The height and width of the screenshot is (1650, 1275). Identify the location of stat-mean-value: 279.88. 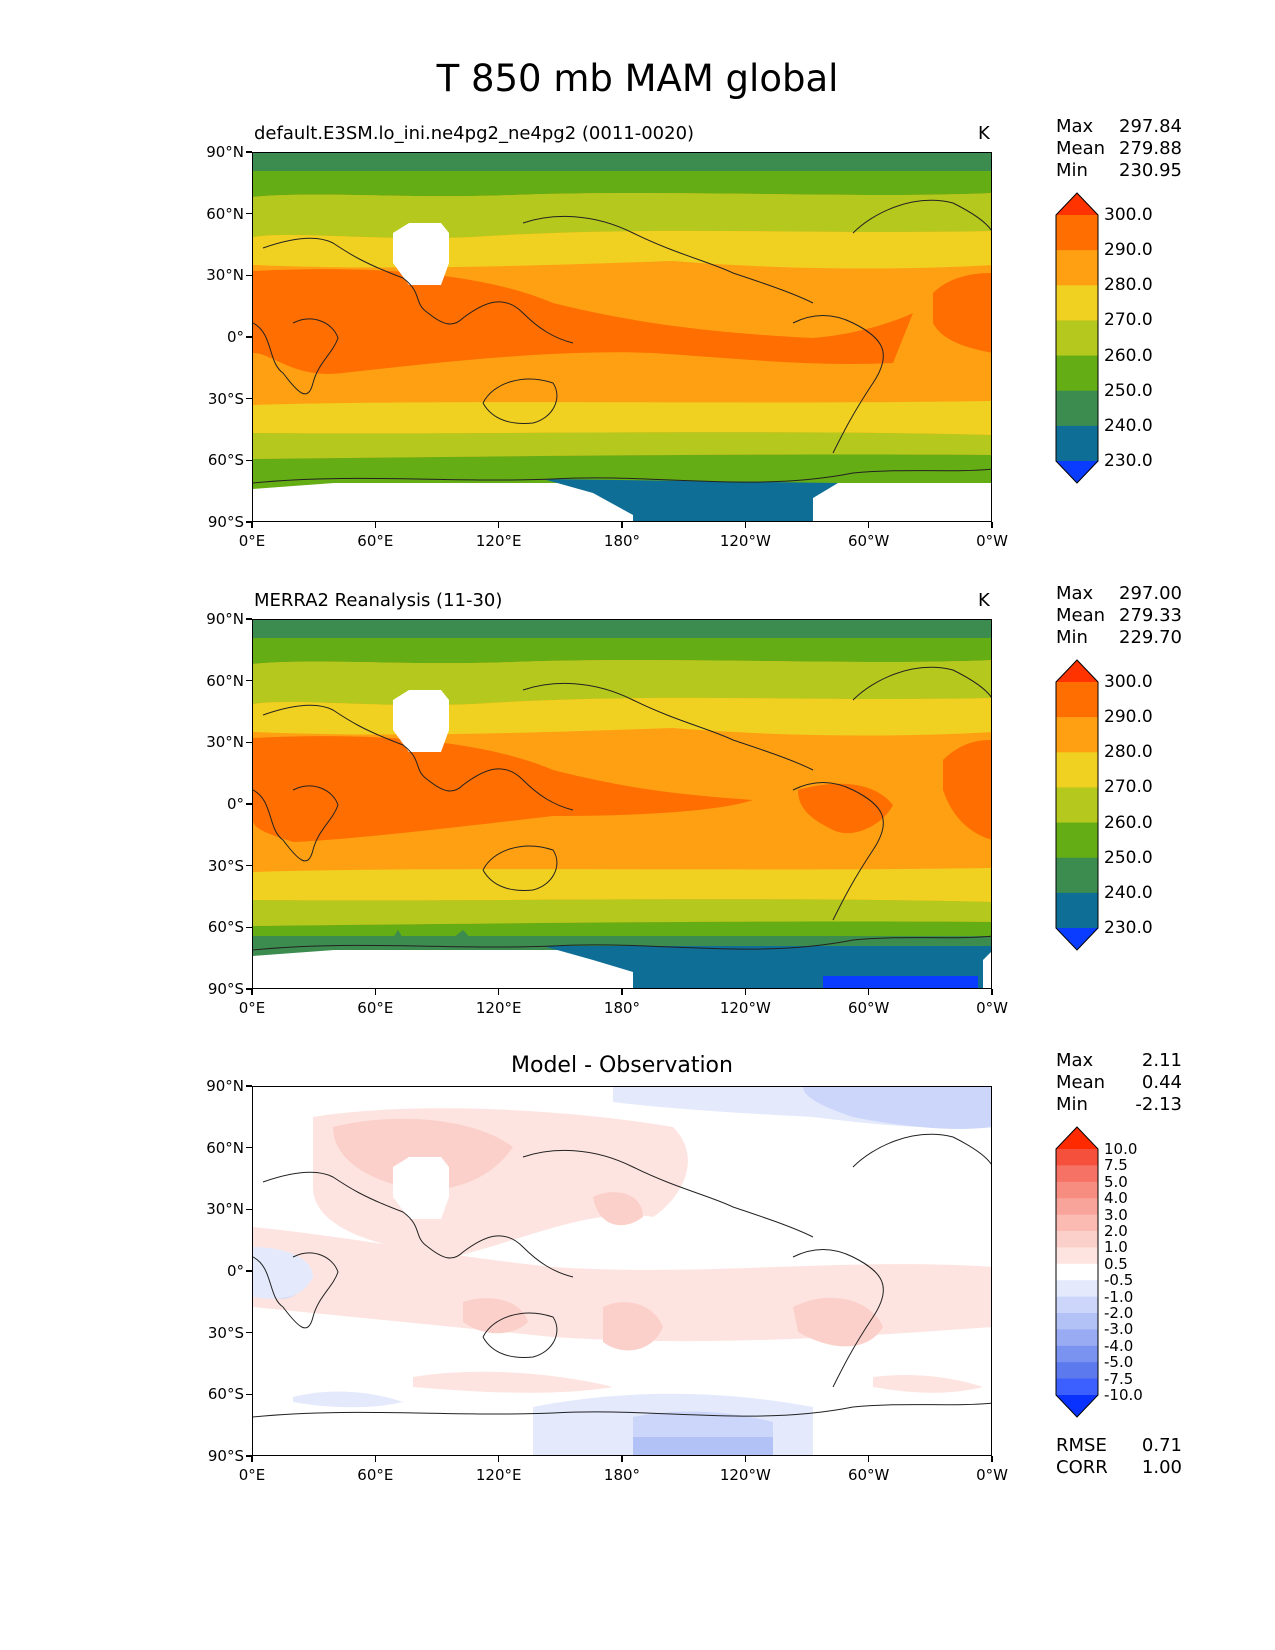
(1150, 148).